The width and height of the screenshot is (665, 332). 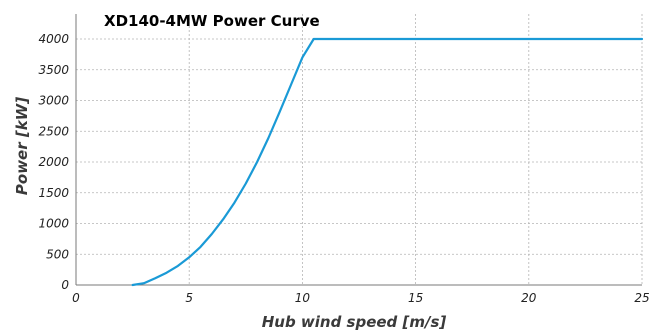 What do you see at coordinates (354, 322) in the screenshot?
I see `x-axis-title: Hub wind speed [m/s]` at bounding box center [354, 322].